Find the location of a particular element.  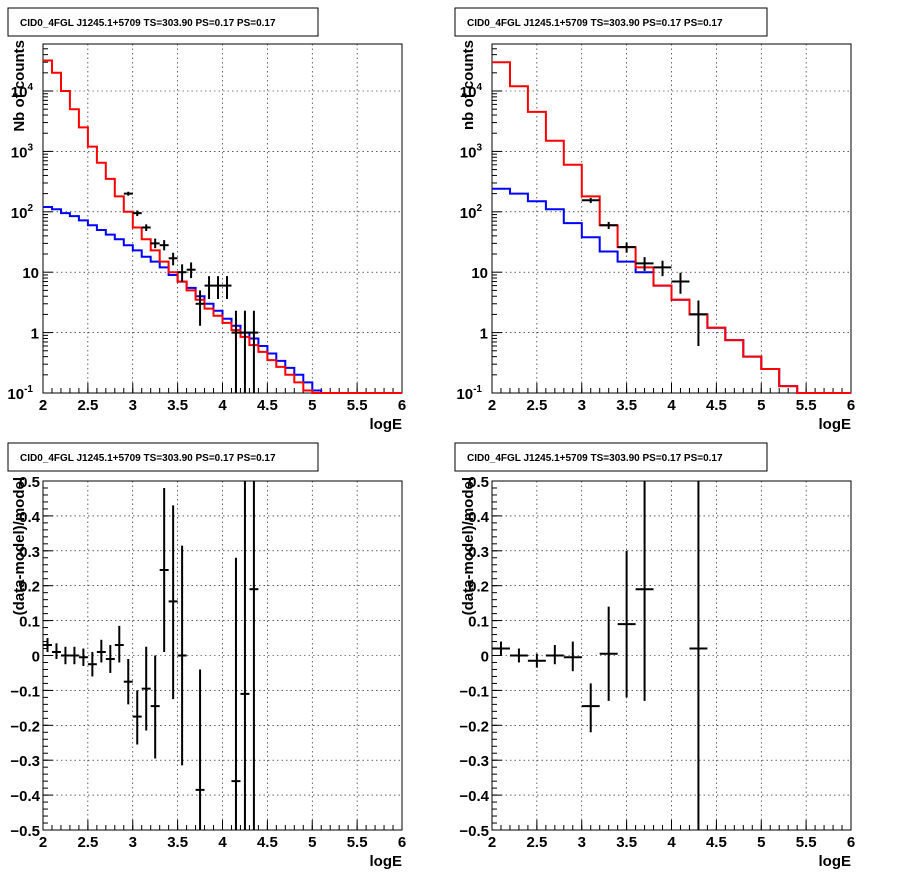

component-model-step-line is located at coordinates (222, 300).